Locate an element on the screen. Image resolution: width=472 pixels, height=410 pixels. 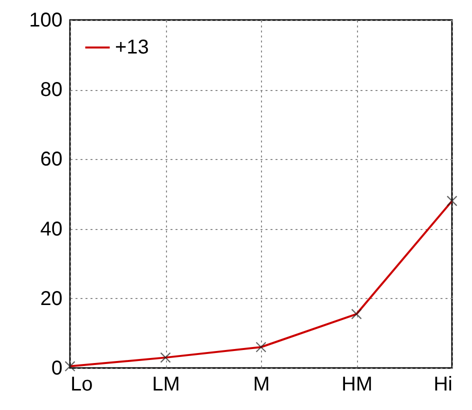
x-tick-label: M is located at coordinates (261, 385).